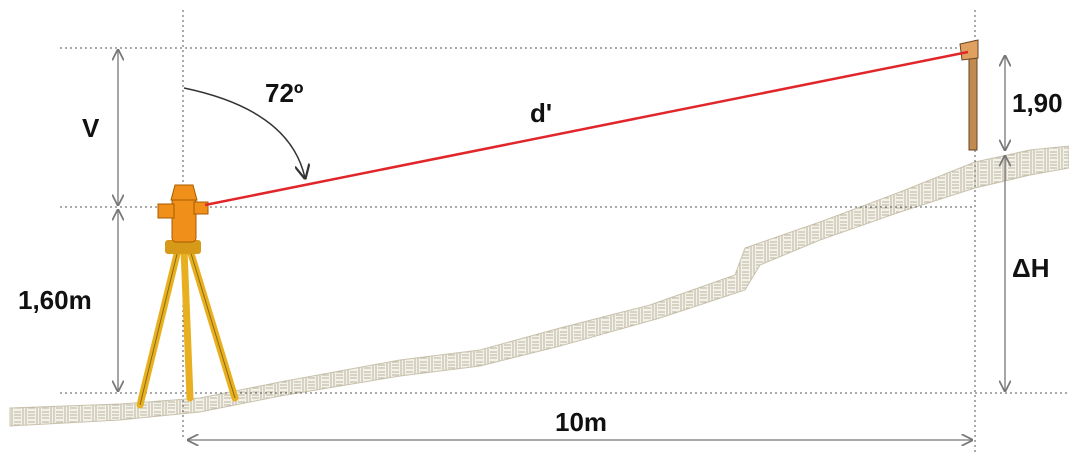 The width and height of the screenshot is (1069, 461). Describe the element at coordinates (91, 128) in the screenshot. I see `v-label: V` at that location.